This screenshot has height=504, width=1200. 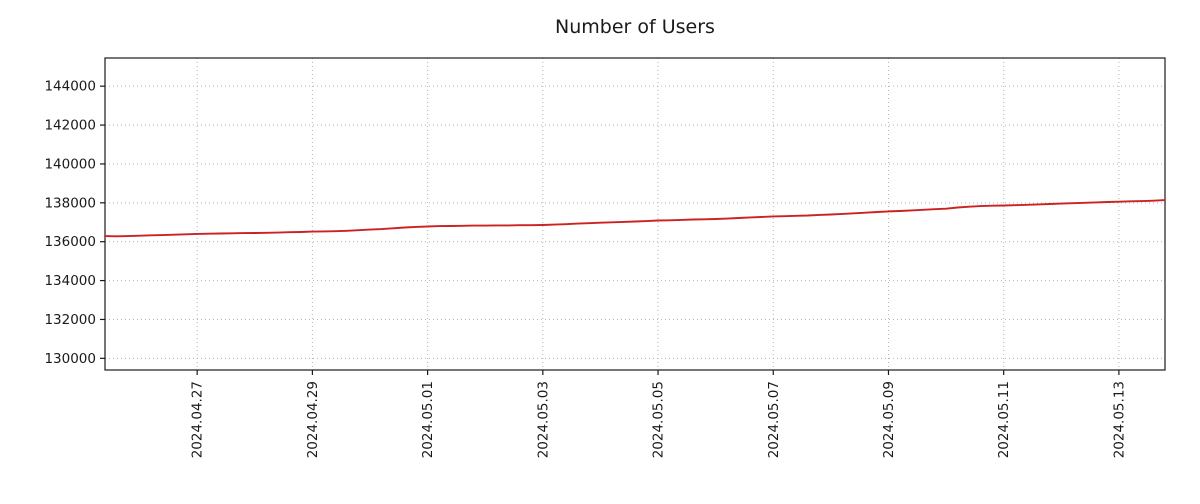 I want to click on x-tick-label: 2024.05.13, so click(x=1119, y=419).